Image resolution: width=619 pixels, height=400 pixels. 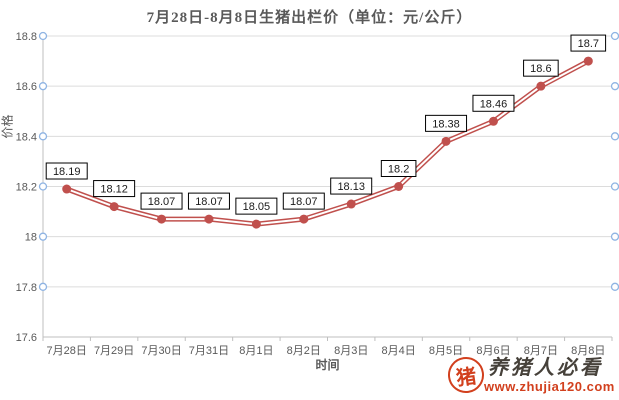 I want to click on chart-title: 7月28日-8月8日生猪出栏价（单位：元/公斤）, so click(x=309, y=18).